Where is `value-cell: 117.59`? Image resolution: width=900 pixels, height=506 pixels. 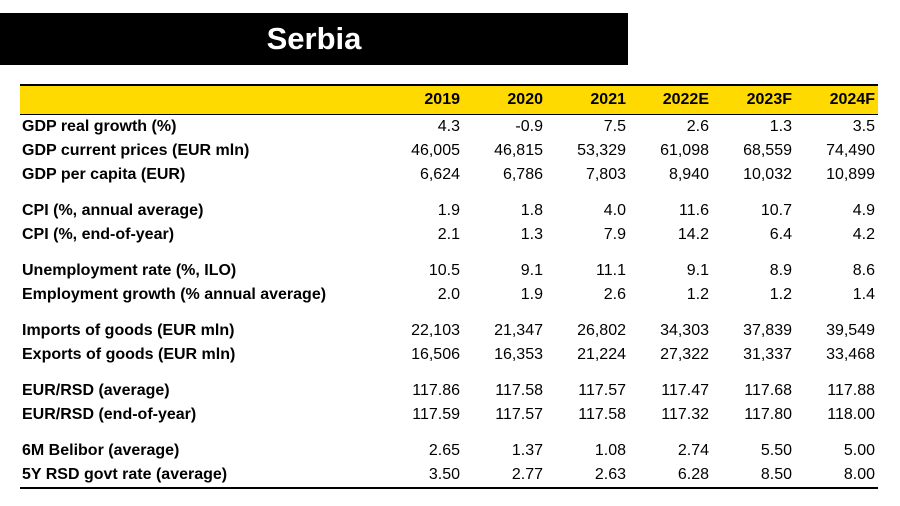
value-cell: 117.59 is located at coordinates (436, 414).